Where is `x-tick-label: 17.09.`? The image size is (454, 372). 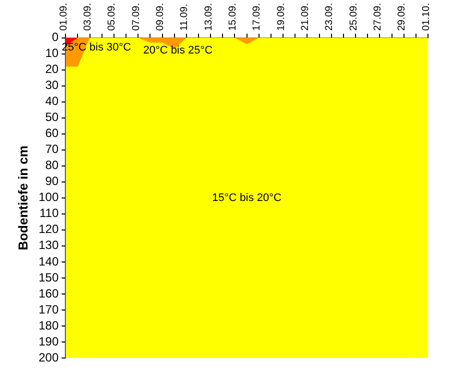 x-tick-label: 17.09. is located at coordinates (257, 16).